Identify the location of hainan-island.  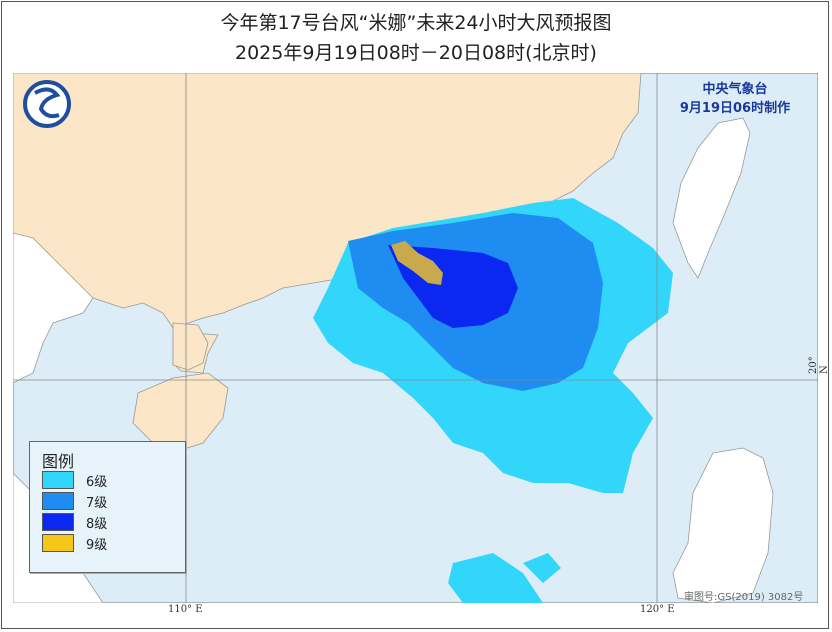
(180, 412).